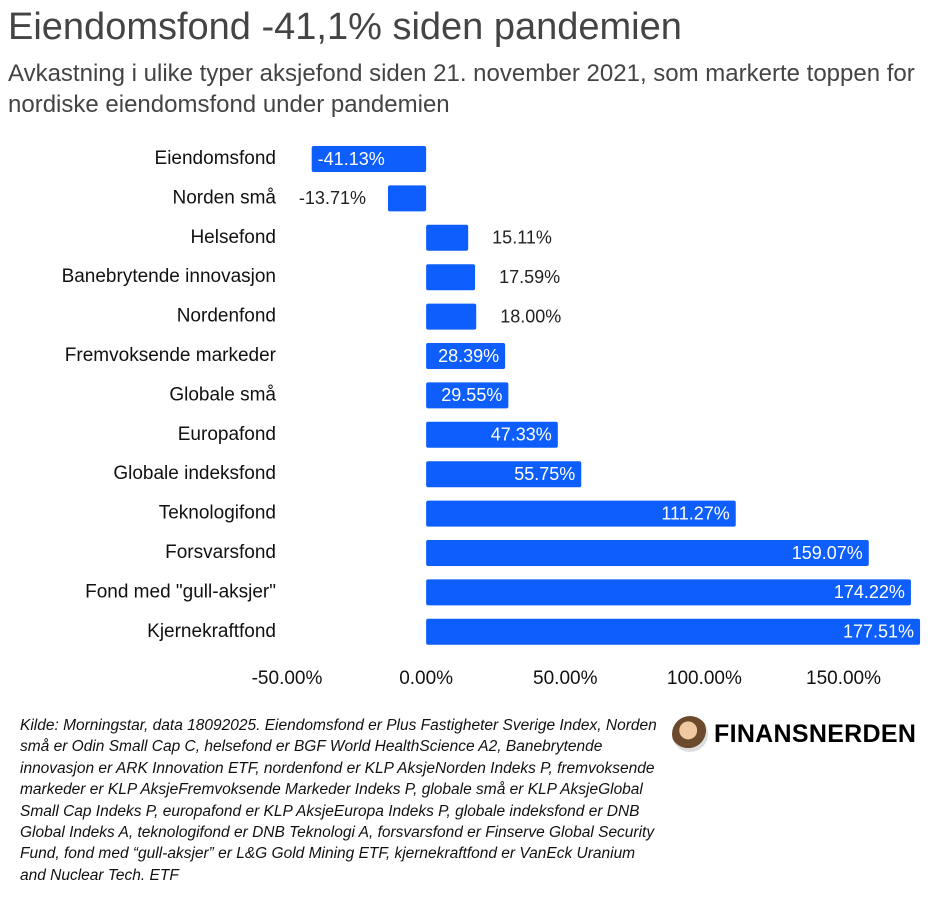 The height and width of the screenshot is (902, 946). What do you see at coordinates (171, 355) in the screenshot?
I see `y-tick-label: Fremvoksende markeder` at bounding box center [171, 355].